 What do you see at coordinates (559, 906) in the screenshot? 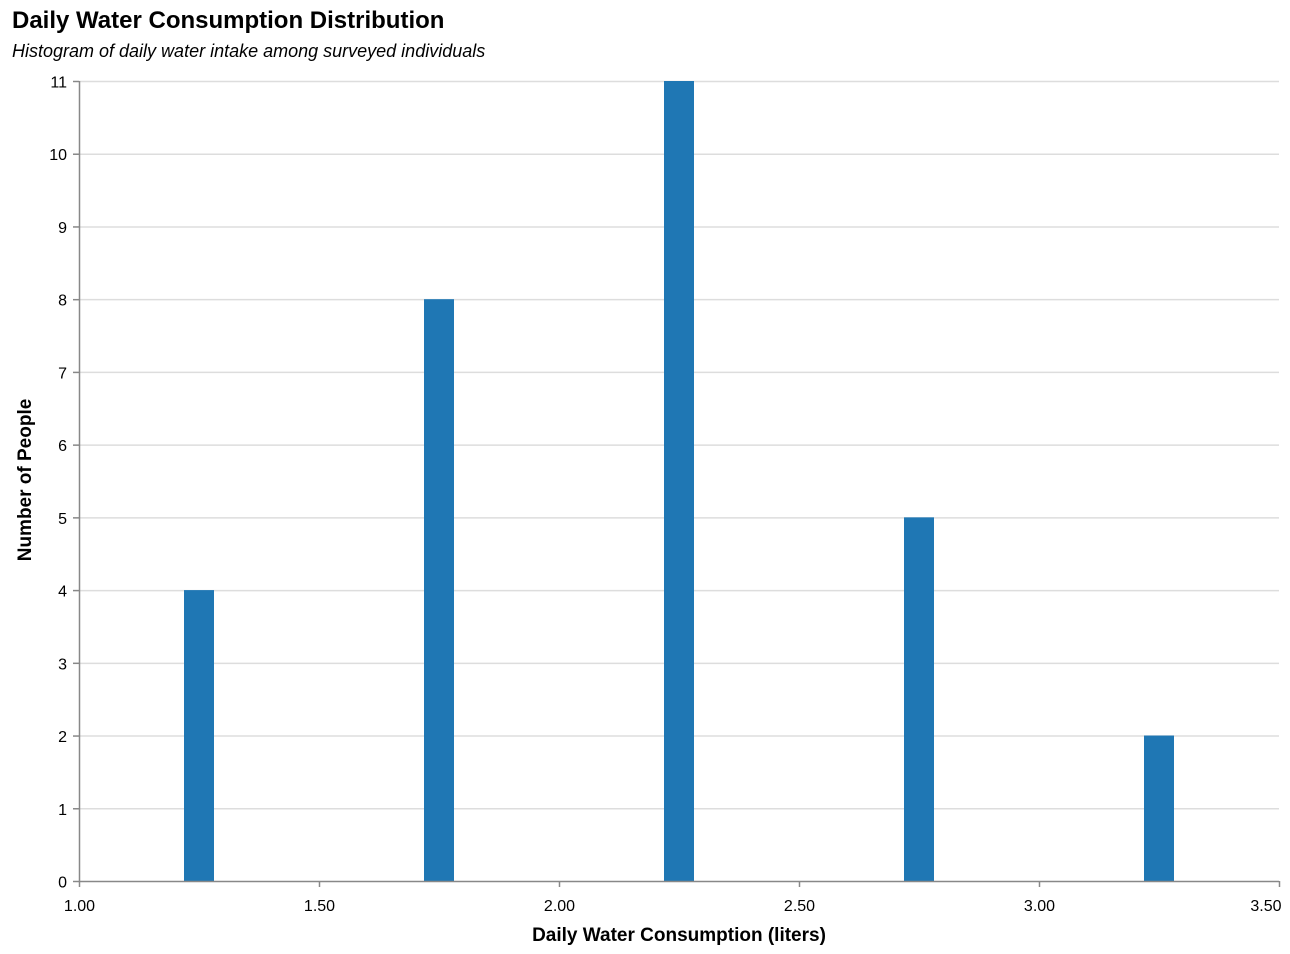
I see `x-tick-label: 2.00` at bounding box center [559, 906].